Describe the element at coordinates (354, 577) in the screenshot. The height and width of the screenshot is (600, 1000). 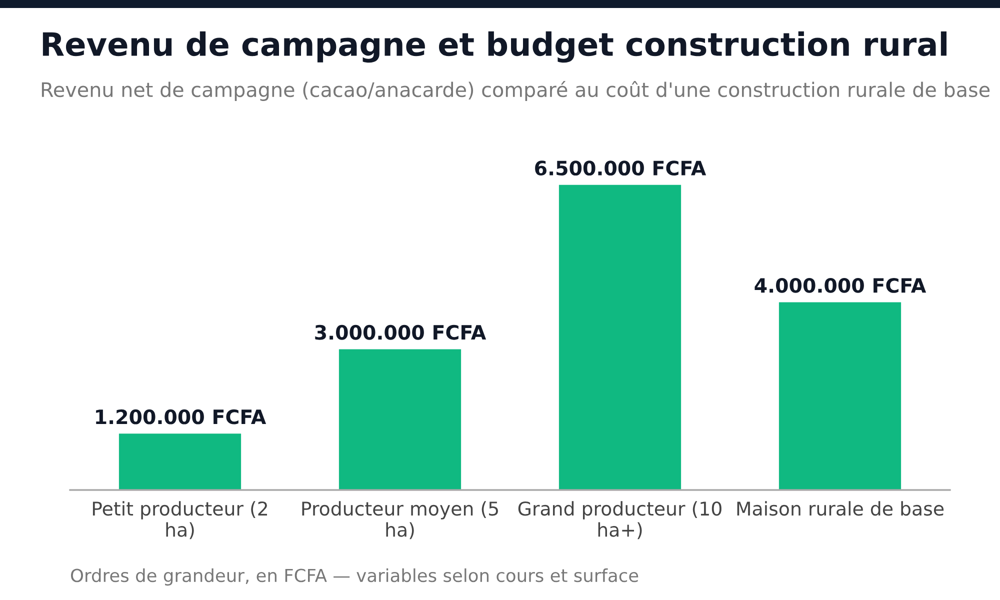
I see `text: Ordres de grandeur, en FCFA — variables selon cours et surface` at that location.